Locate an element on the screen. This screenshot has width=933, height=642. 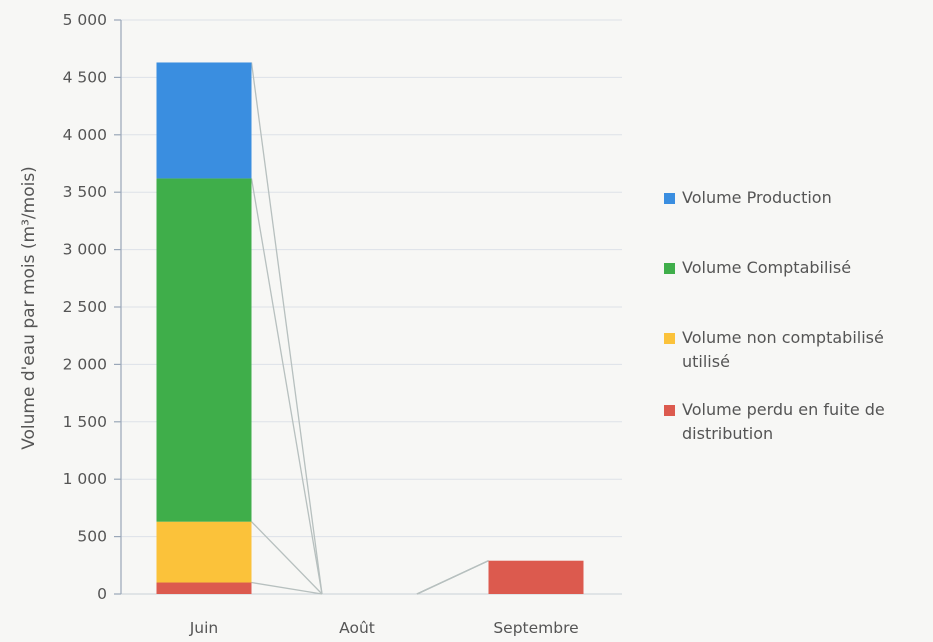
y-tick-label: 4 000 is located at coordinates (85, 135).